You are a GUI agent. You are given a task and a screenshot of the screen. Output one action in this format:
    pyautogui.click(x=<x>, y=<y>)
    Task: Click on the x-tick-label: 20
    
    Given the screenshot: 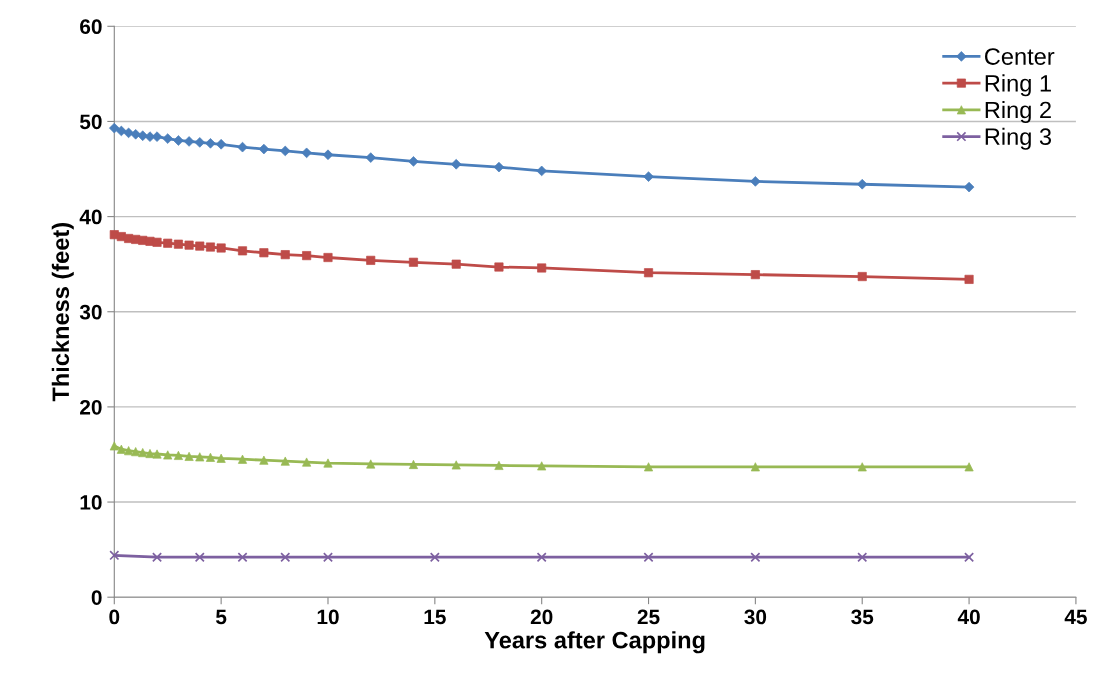 What is the action you would take?
    pyautogui.click(x=541, y=617)
    